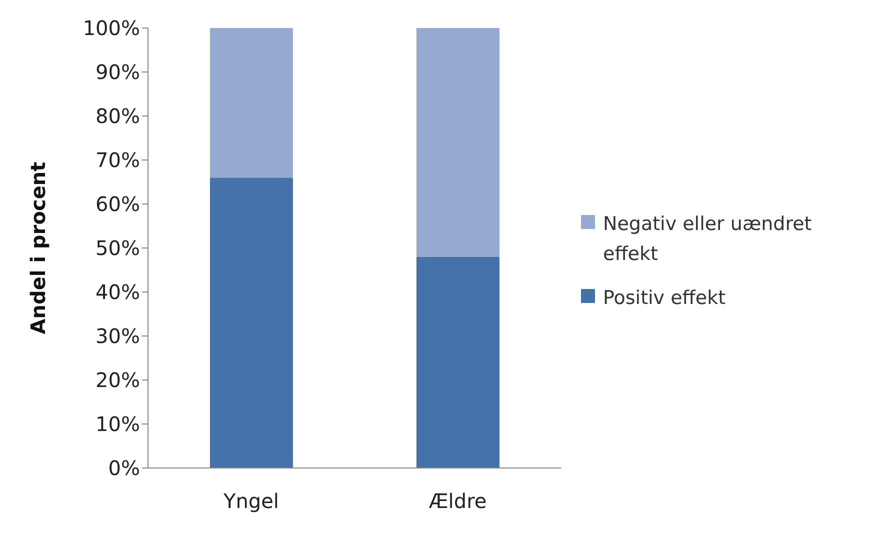 The height and width of the screenshot is (536, 879). I want to click on y-tick-label: 70%, so click(118, 160).